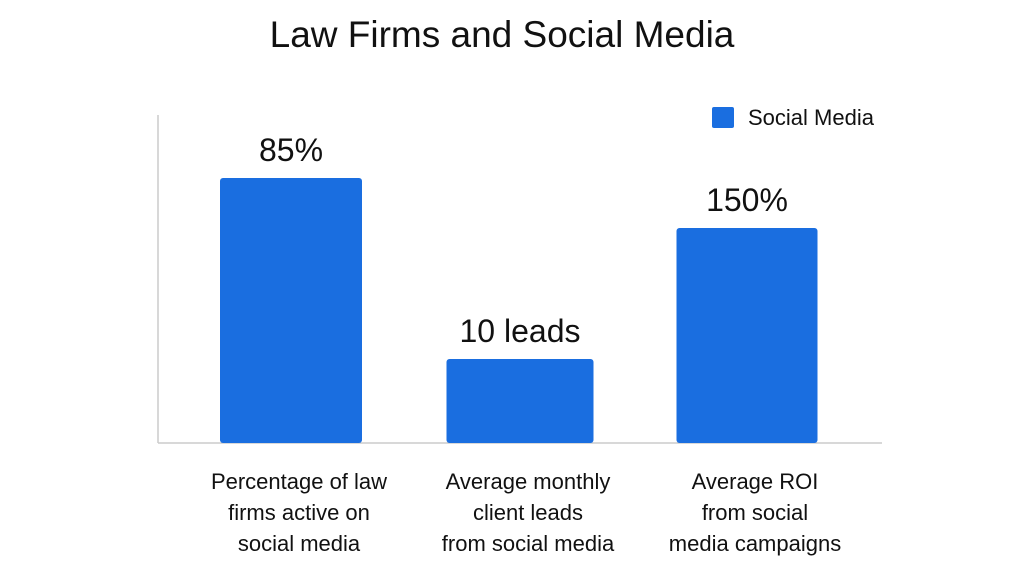  What do you see at coordinates (747, 200) in the screenshot?
I see `data-label-3: 150%` at bounding box center [747, 200].